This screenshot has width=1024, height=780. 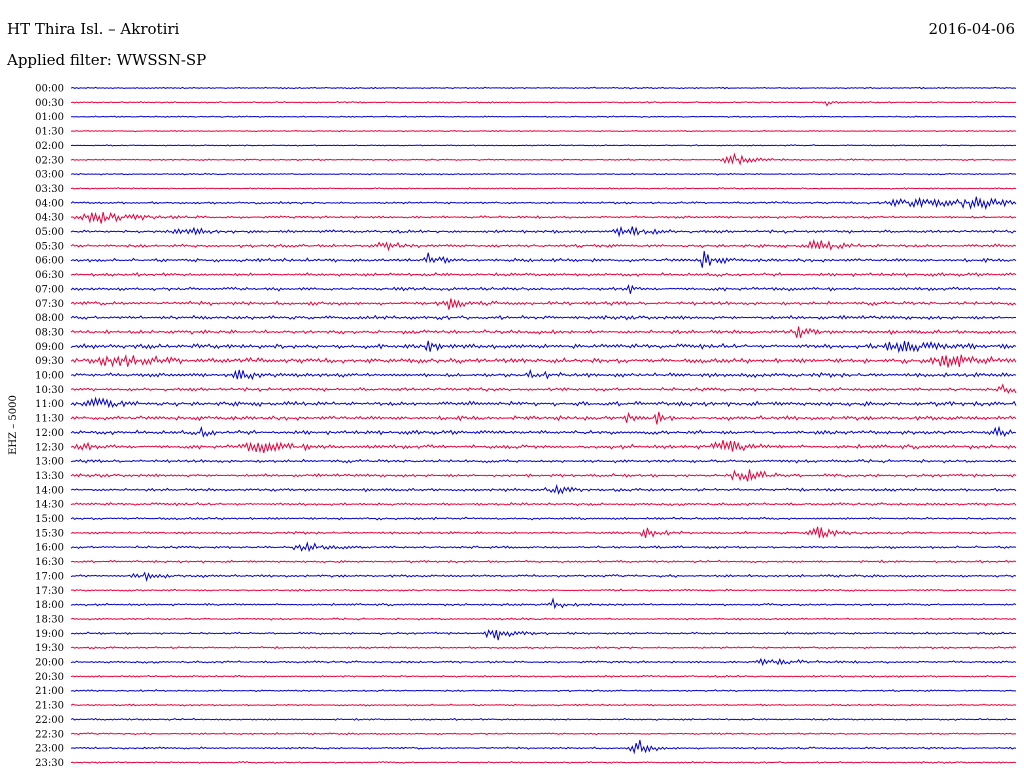 I want to click on tick-label: 02:30, so click(x=49, y=160).